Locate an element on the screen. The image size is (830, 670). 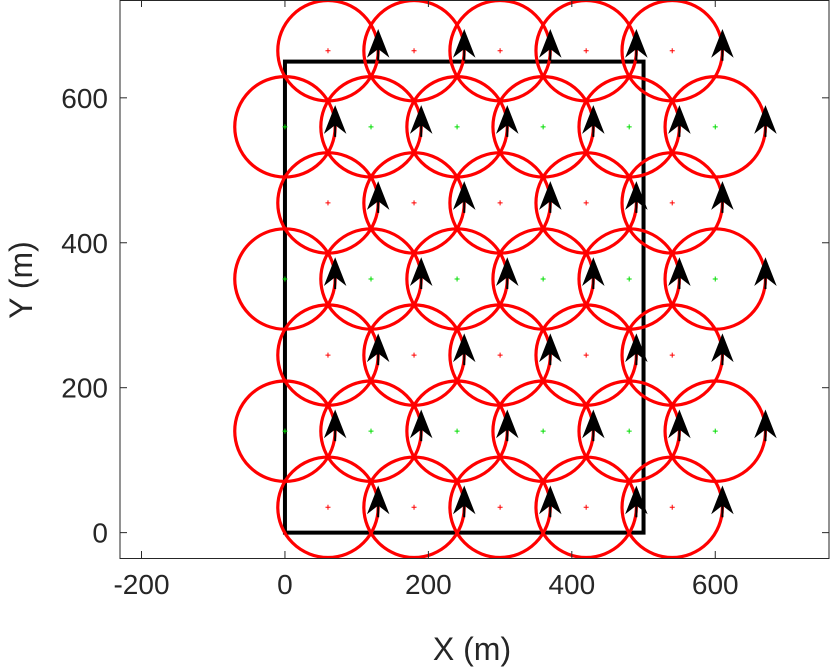
y-tick-label: 0 is located at coordinates (100, 533).